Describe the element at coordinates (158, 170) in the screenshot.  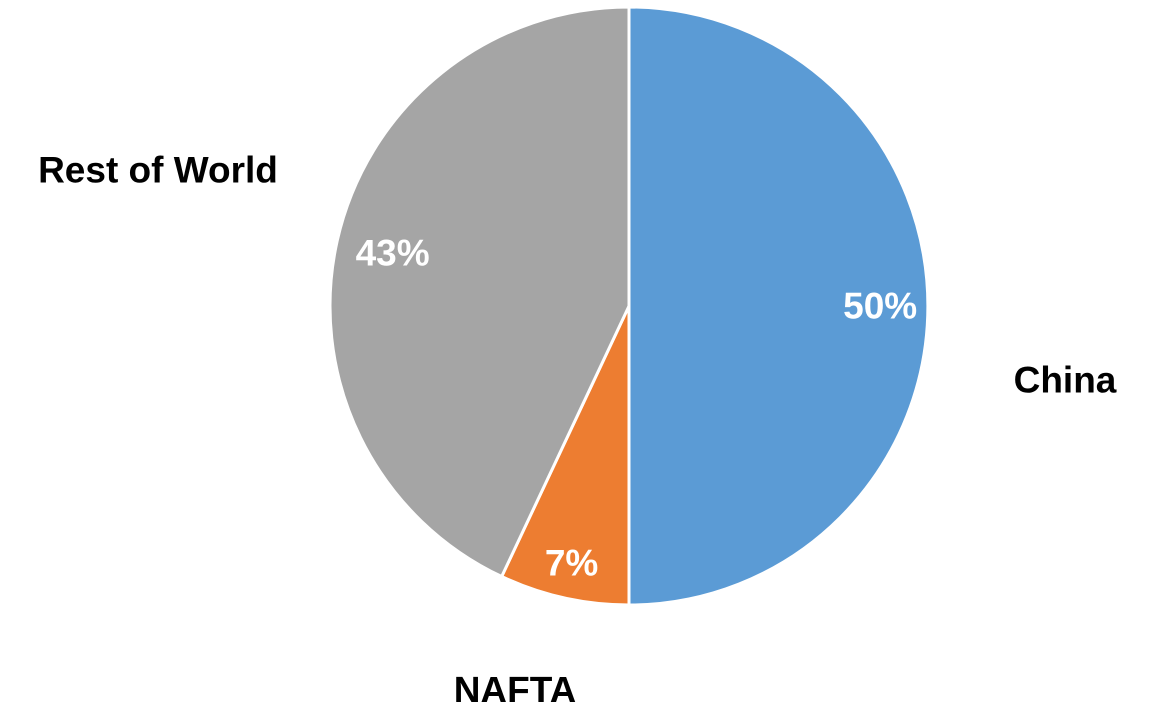
I see `category-label-rest-of-world: Rest of World` at that location.